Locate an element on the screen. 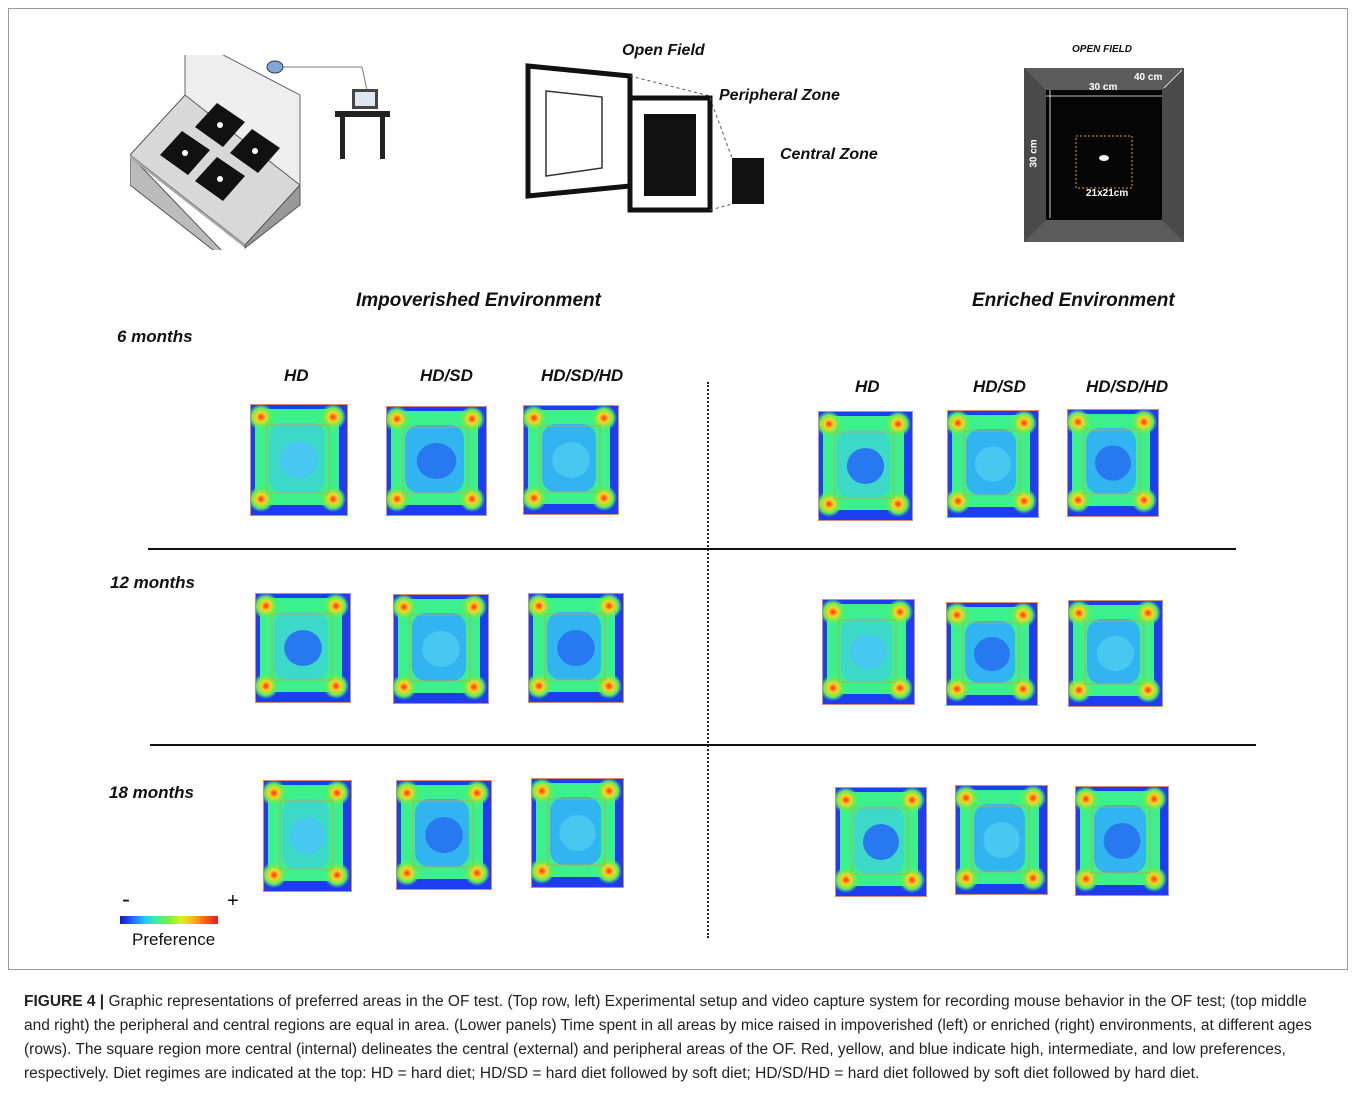  diet-label-hd-impoverished: HD is located at coordinates (296, 375).